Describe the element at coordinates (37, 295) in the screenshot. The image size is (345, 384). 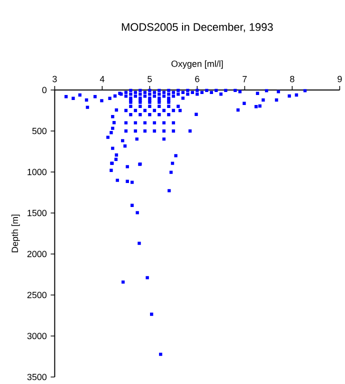
I see `y-tick-label: 2500` at that location.